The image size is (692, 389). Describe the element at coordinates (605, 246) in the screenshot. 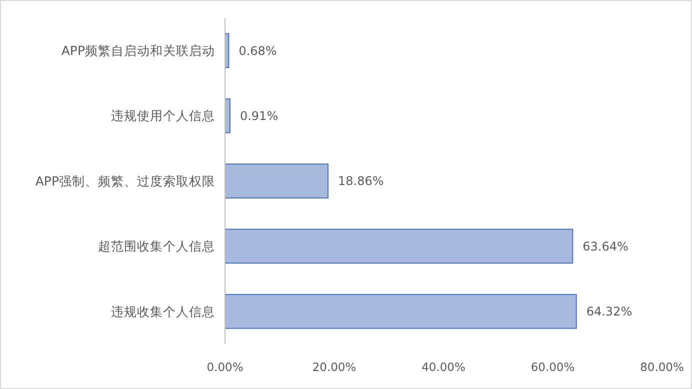

I see `data-label: 63.64%` at that location.